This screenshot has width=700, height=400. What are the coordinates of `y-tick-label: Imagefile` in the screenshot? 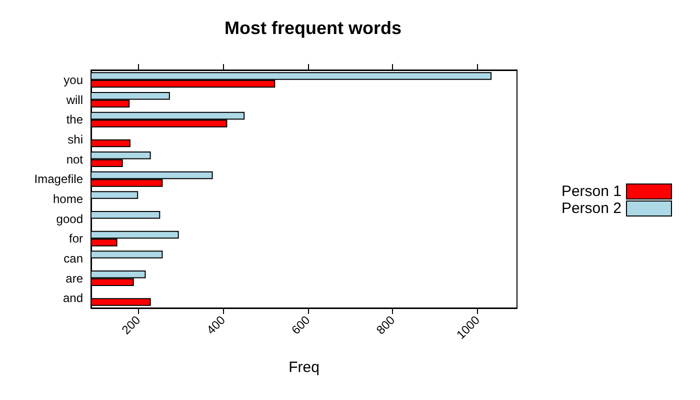 It's located at (59, 179).